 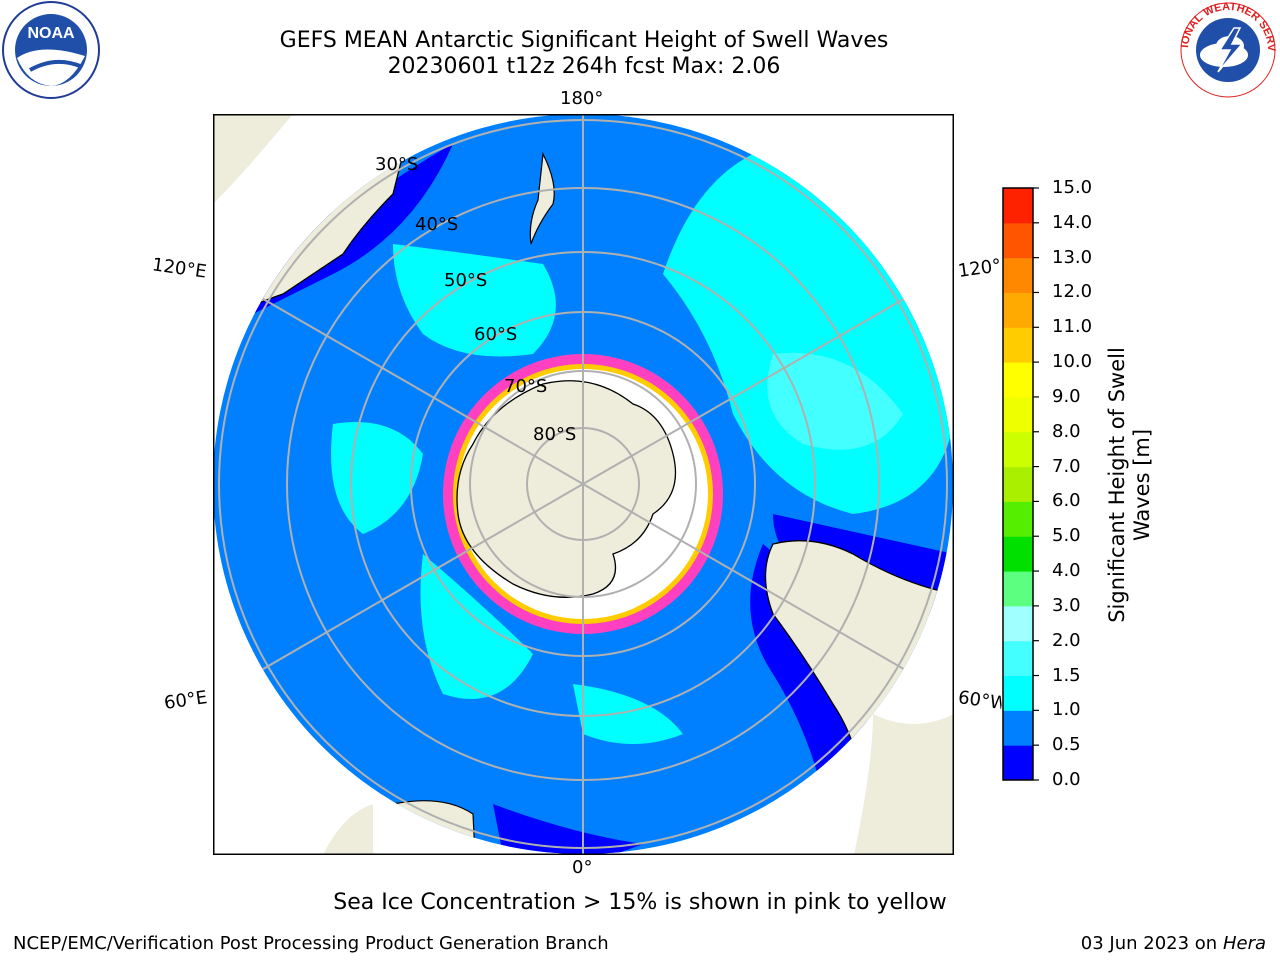 What do you see at coordinates (1072, 257) in the screenshot?
I see `colorbar-tick-label: 13.0` at bounding box center [1072, 257].